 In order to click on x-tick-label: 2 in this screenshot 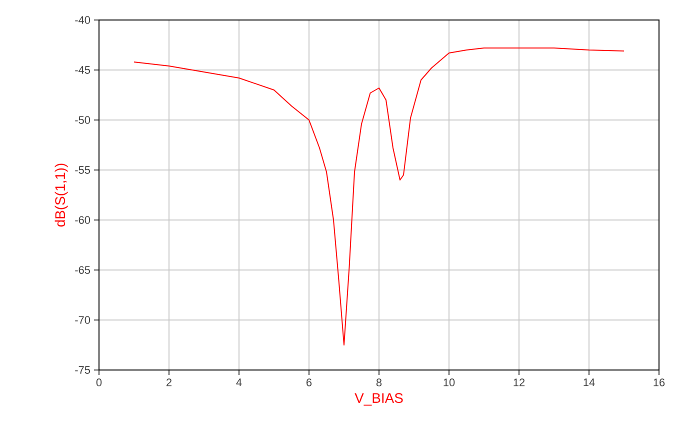, I will do `click(169, 382)`.